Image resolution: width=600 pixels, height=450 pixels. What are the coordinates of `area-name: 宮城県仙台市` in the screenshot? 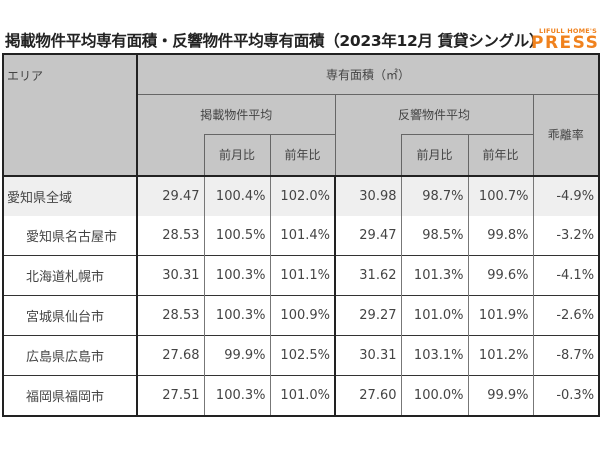 It's located at (70, 315).